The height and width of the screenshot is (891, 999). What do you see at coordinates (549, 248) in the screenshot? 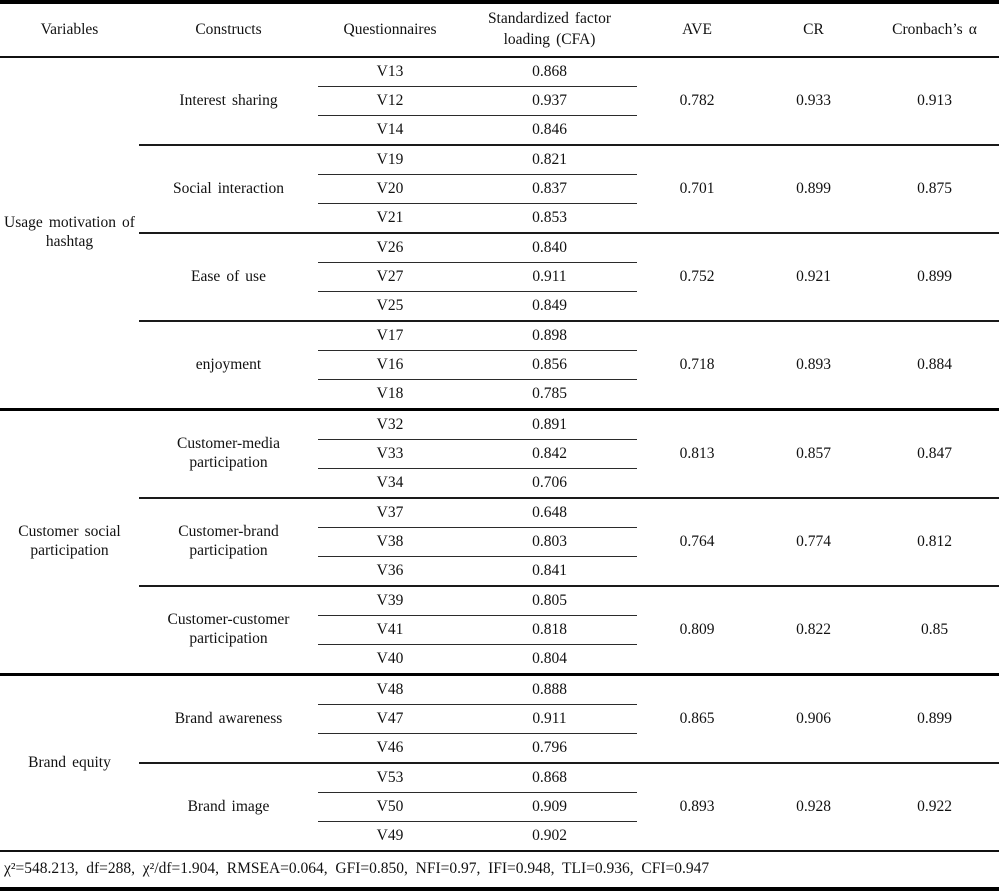
I see `loading-cell: 0.840` at bounding box center [549, 248].